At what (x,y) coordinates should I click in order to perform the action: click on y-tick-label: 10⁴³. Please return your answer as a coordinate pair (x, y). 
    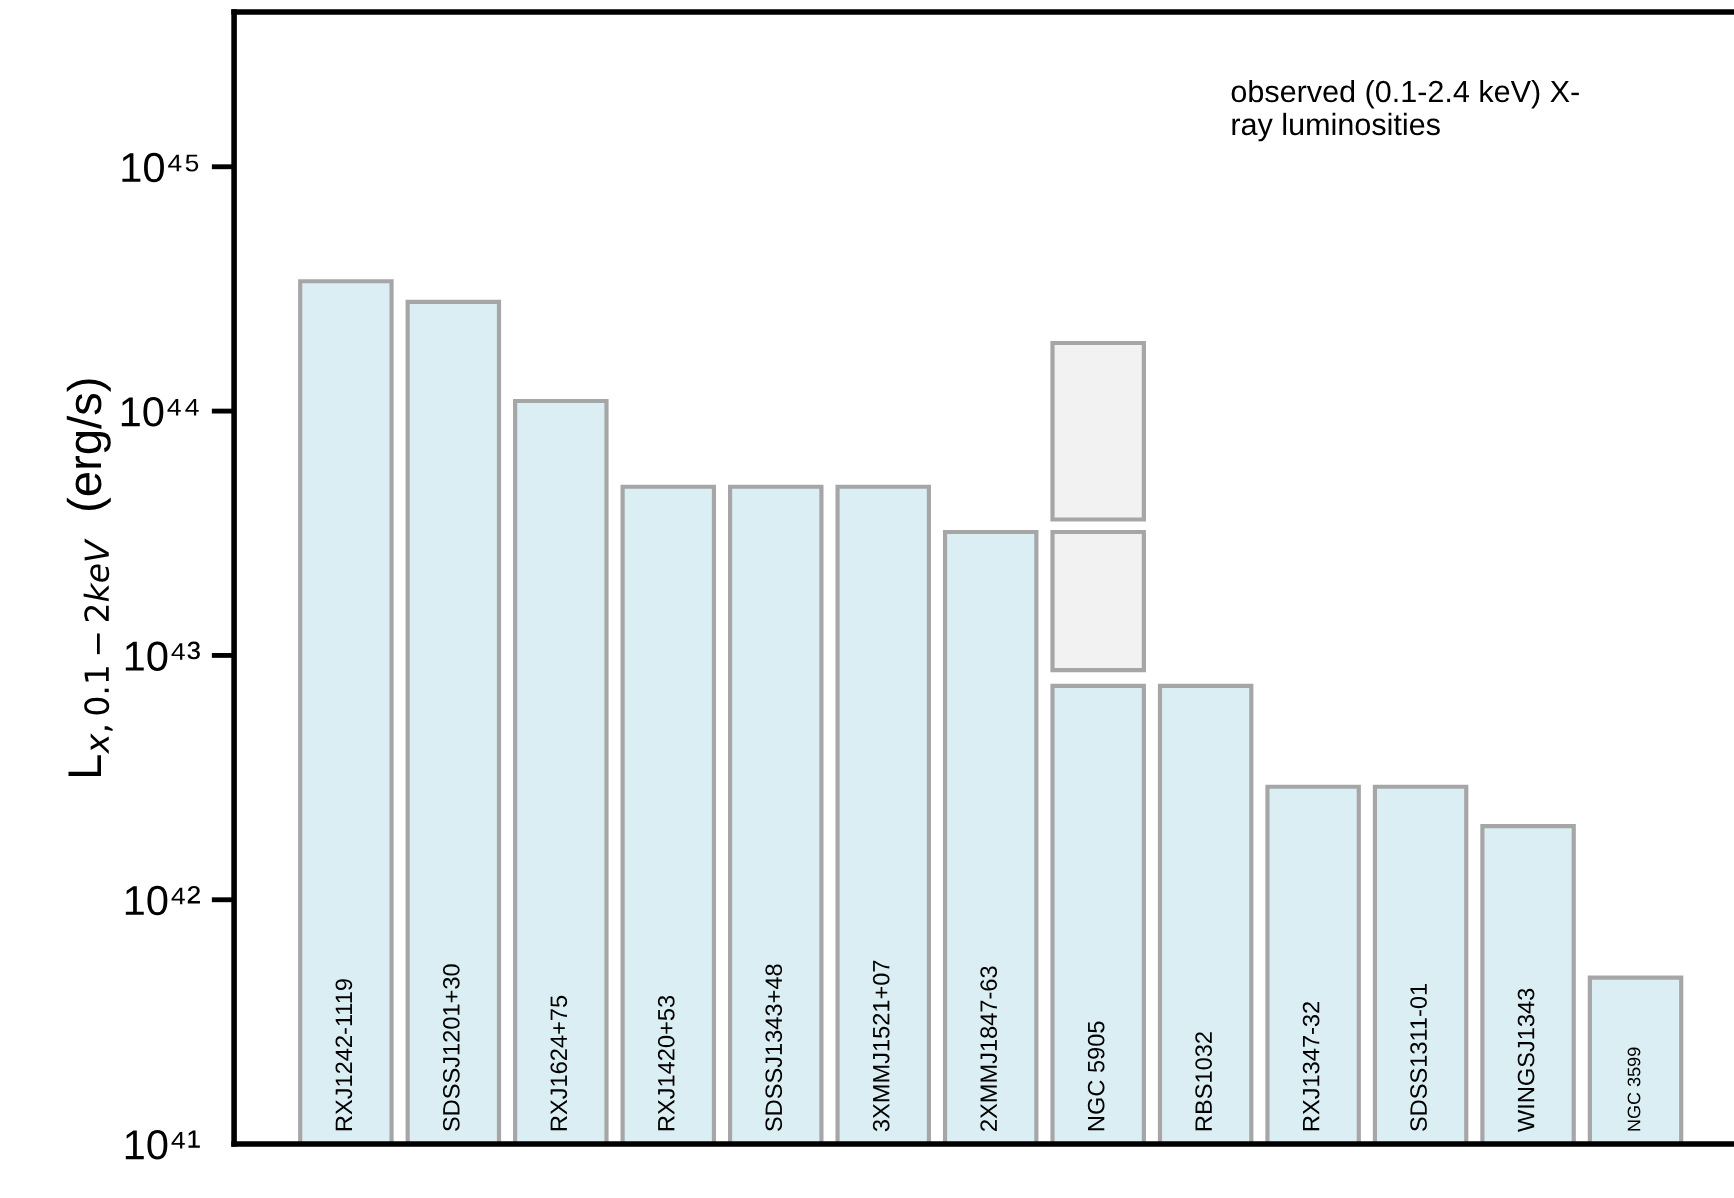
    Looking at the image, I should click on (162, 656).